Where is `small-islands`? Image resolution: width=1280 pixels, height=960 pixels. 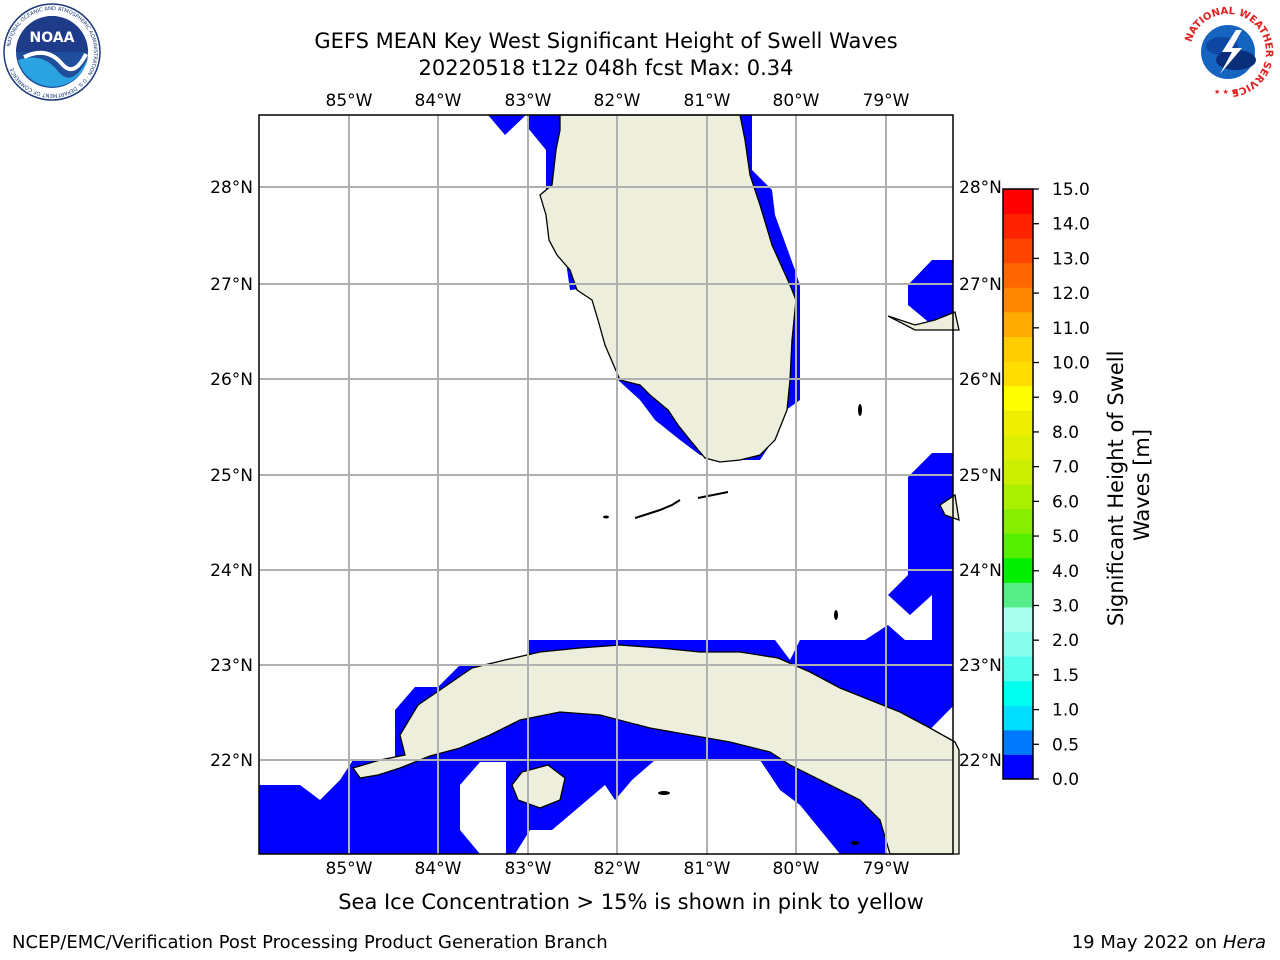 small-islands is located at coordinates (732, 624).